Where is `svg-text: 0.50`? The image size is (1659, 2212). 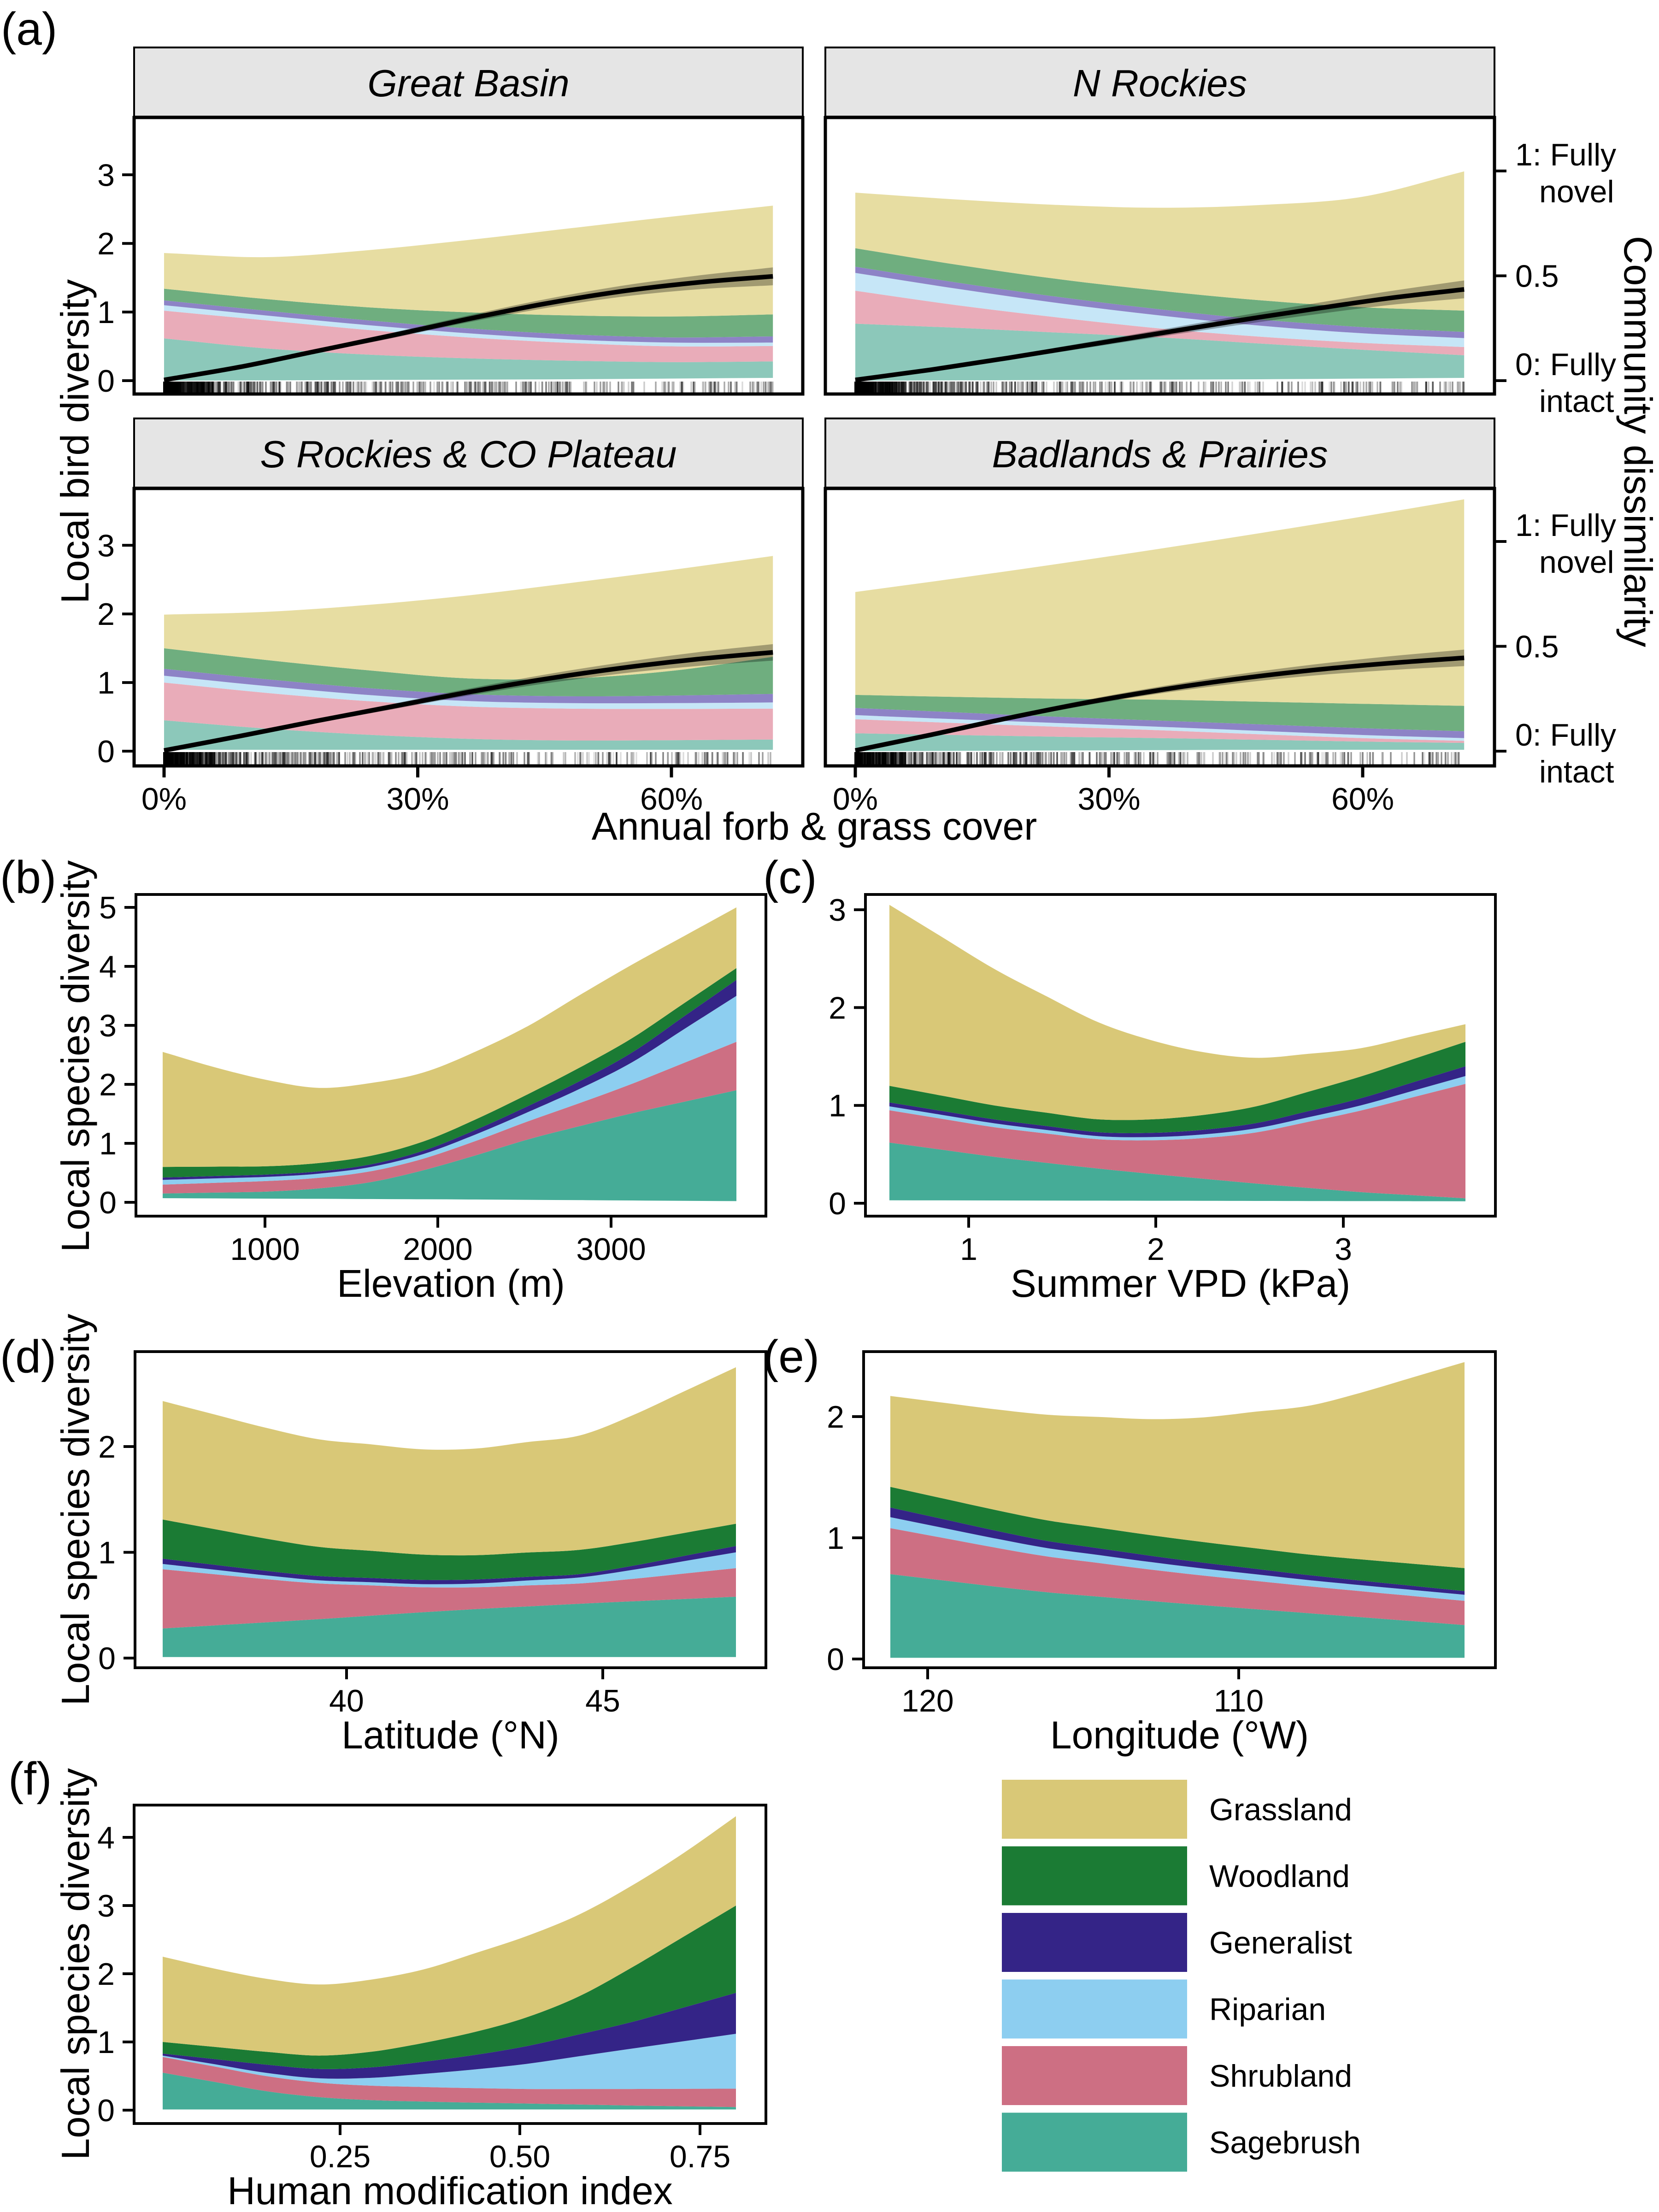
svg-text: 0.50 is located at coordinates (519, 2156).